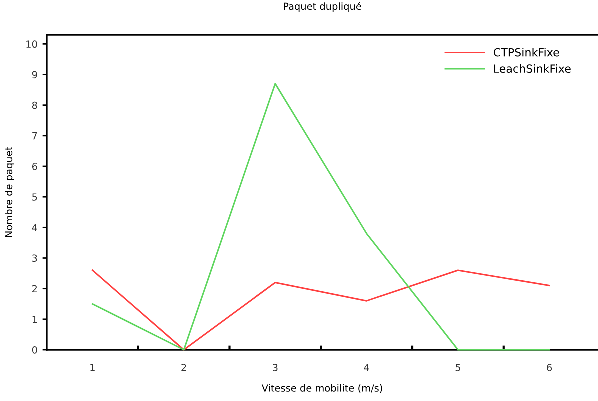 This screenshot has height=401, width=598. I want to click on x-axis-title: Vitesse de mobilite (m/s), so click(322, 389).